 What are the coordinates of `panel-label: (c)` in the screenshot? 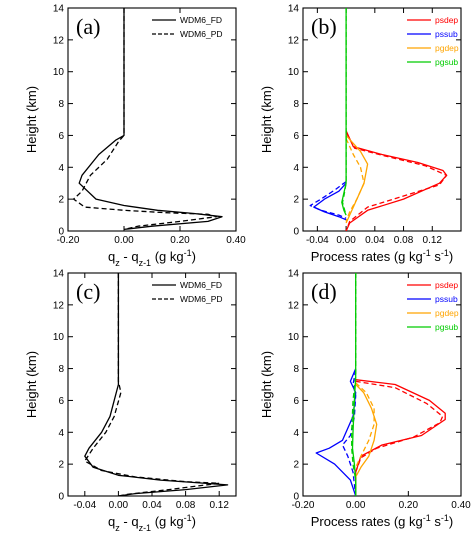 It's located at (88, 291).